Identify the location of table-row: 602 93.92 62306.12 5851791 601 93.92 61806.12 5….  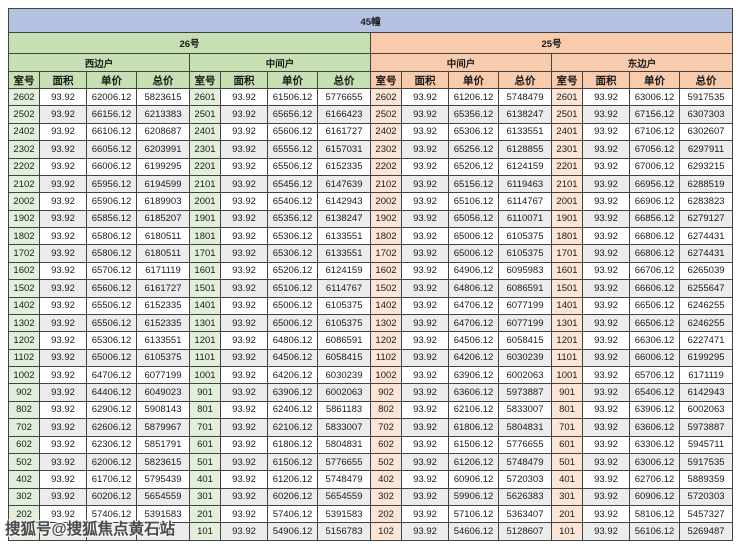
(371, 444).